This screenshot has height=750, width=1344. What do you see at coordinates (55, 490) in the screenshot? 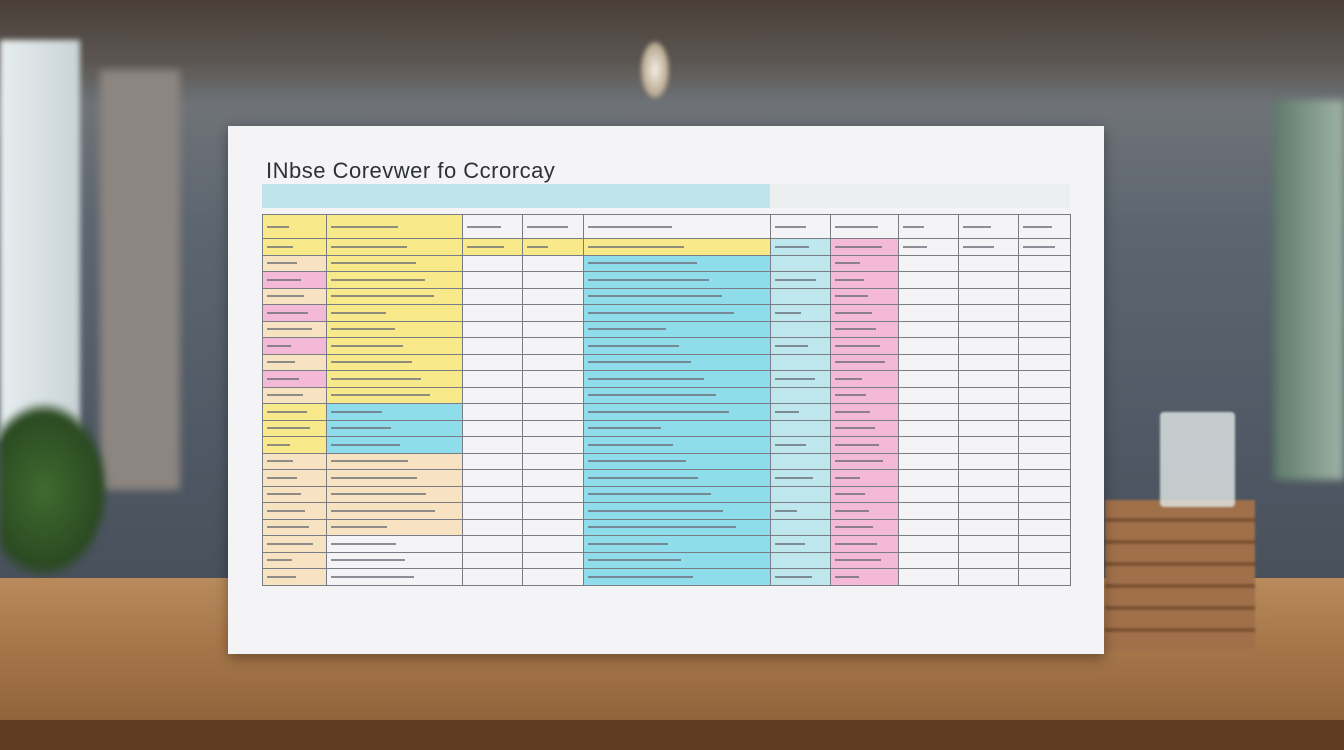
I see `plant` at bounding box center [55, 490].